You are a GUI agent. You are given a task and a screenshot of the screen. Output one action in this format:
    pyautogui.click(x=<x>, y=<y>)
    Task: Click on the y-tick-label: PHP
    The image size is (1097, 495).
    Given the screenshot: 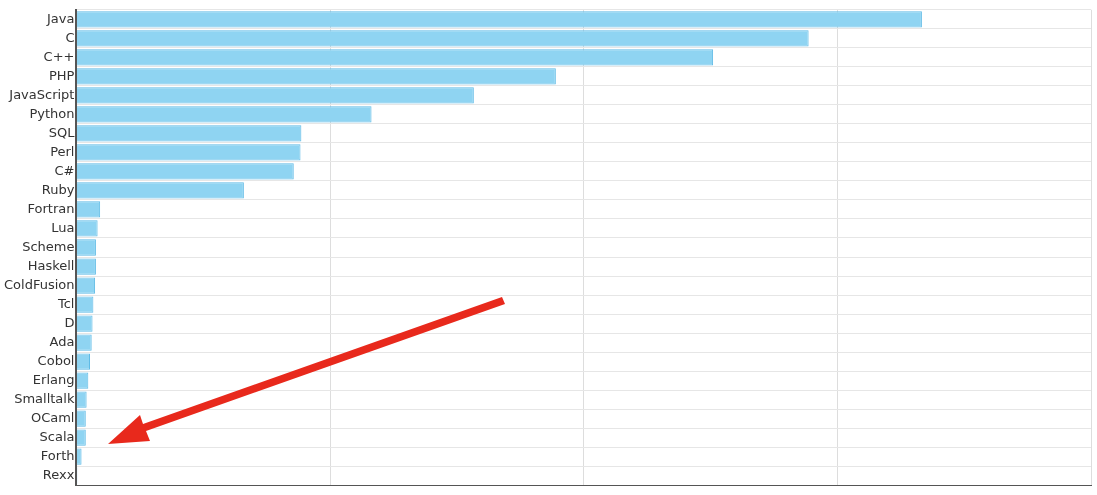 What is the action you would take?
    pyautogui.click(x=62, y=75)
    